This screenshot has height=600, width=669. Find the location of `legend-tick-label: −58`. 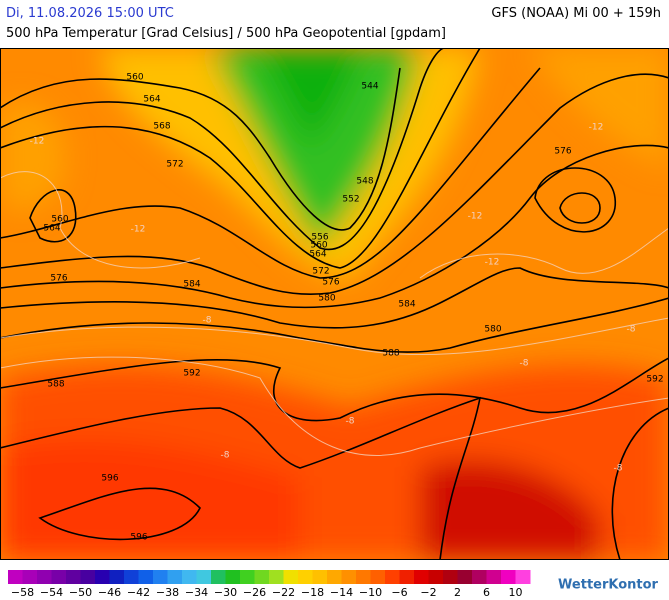

legend-tick-label: −58 is located at coordinates (22, 592).